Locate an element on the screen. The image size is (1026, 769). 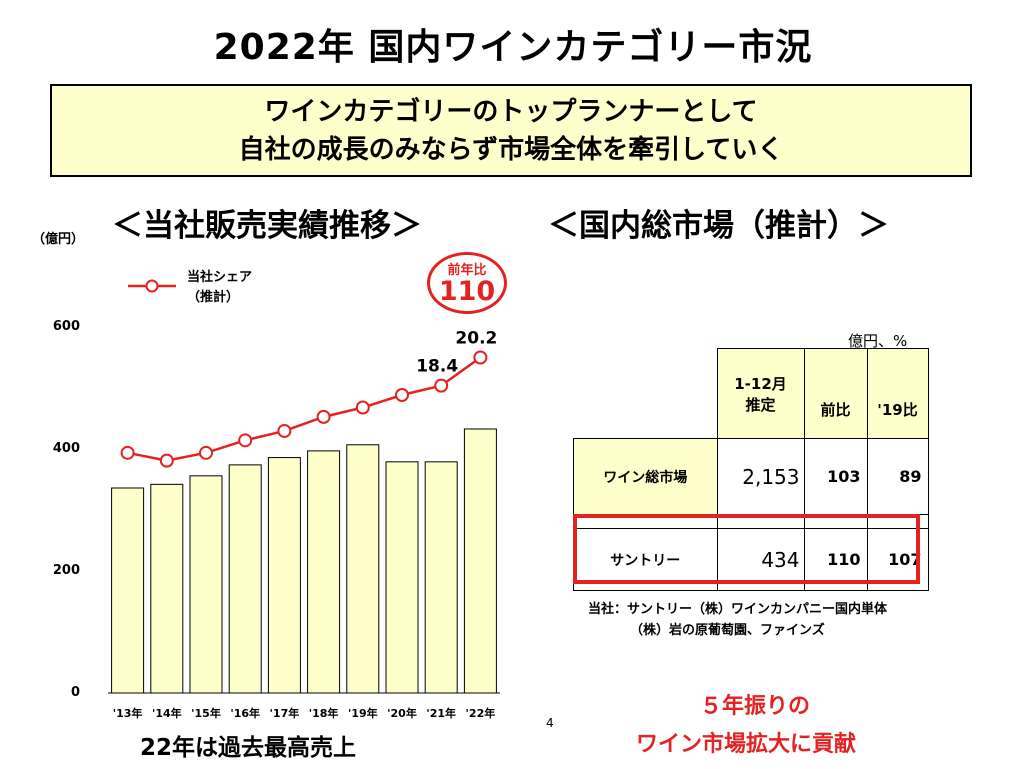
market-conclusion-2: ワイン市場拡大に貢献 is located at coordinates (746, 744).